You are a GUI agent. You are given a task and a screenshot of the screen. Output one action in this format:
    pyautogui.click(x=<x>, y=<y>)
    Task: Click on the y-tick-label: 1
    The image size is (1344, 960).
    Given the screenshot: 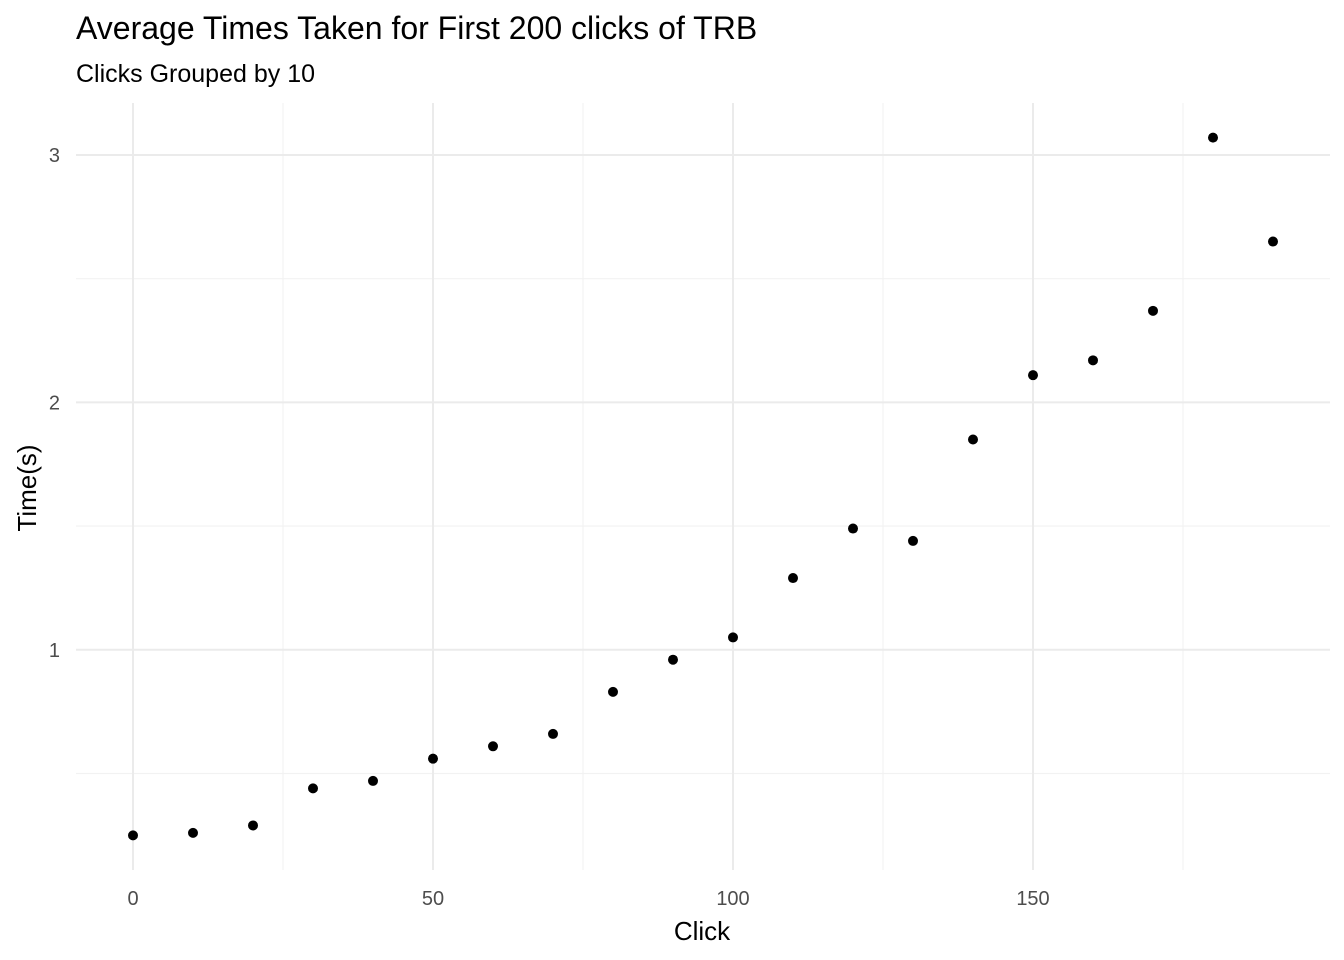 What is the action you would take?
    pyautogui.click(x=54, y=651)
    